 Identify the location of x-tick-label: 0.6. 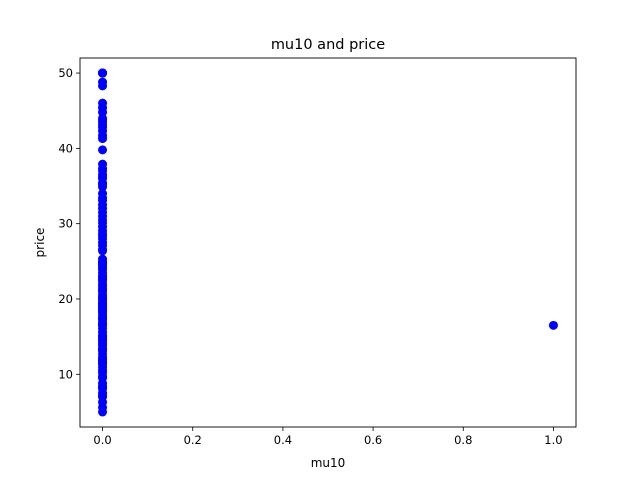
(373, 440).